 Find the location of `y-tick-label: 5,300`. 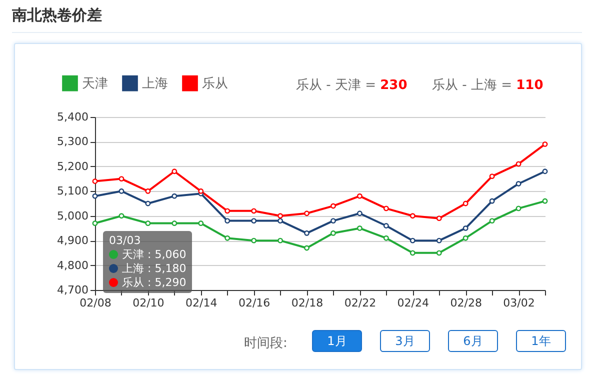

y-tick-label: 5,300 is located at coordinates (72, 141).